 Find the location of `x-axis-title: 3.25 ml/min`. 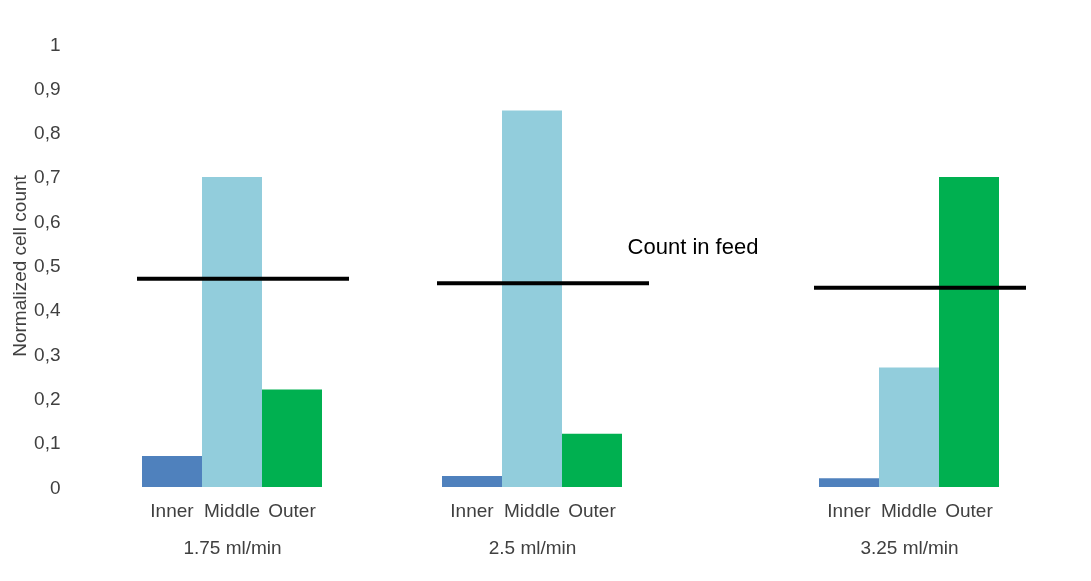

x-axis-title: 3.25 ml/min is located at coordinates (909, 547).